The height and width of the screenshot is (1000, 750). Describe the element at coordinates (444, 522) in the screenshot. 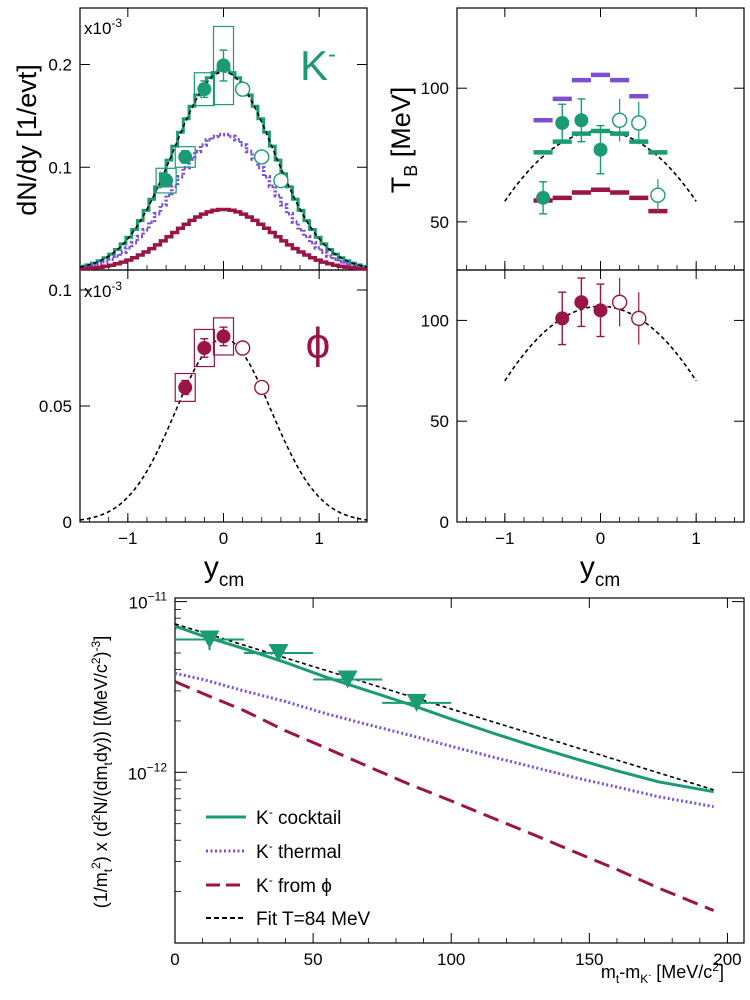

I see `phi-tb-ytick-label: 0` at that location.